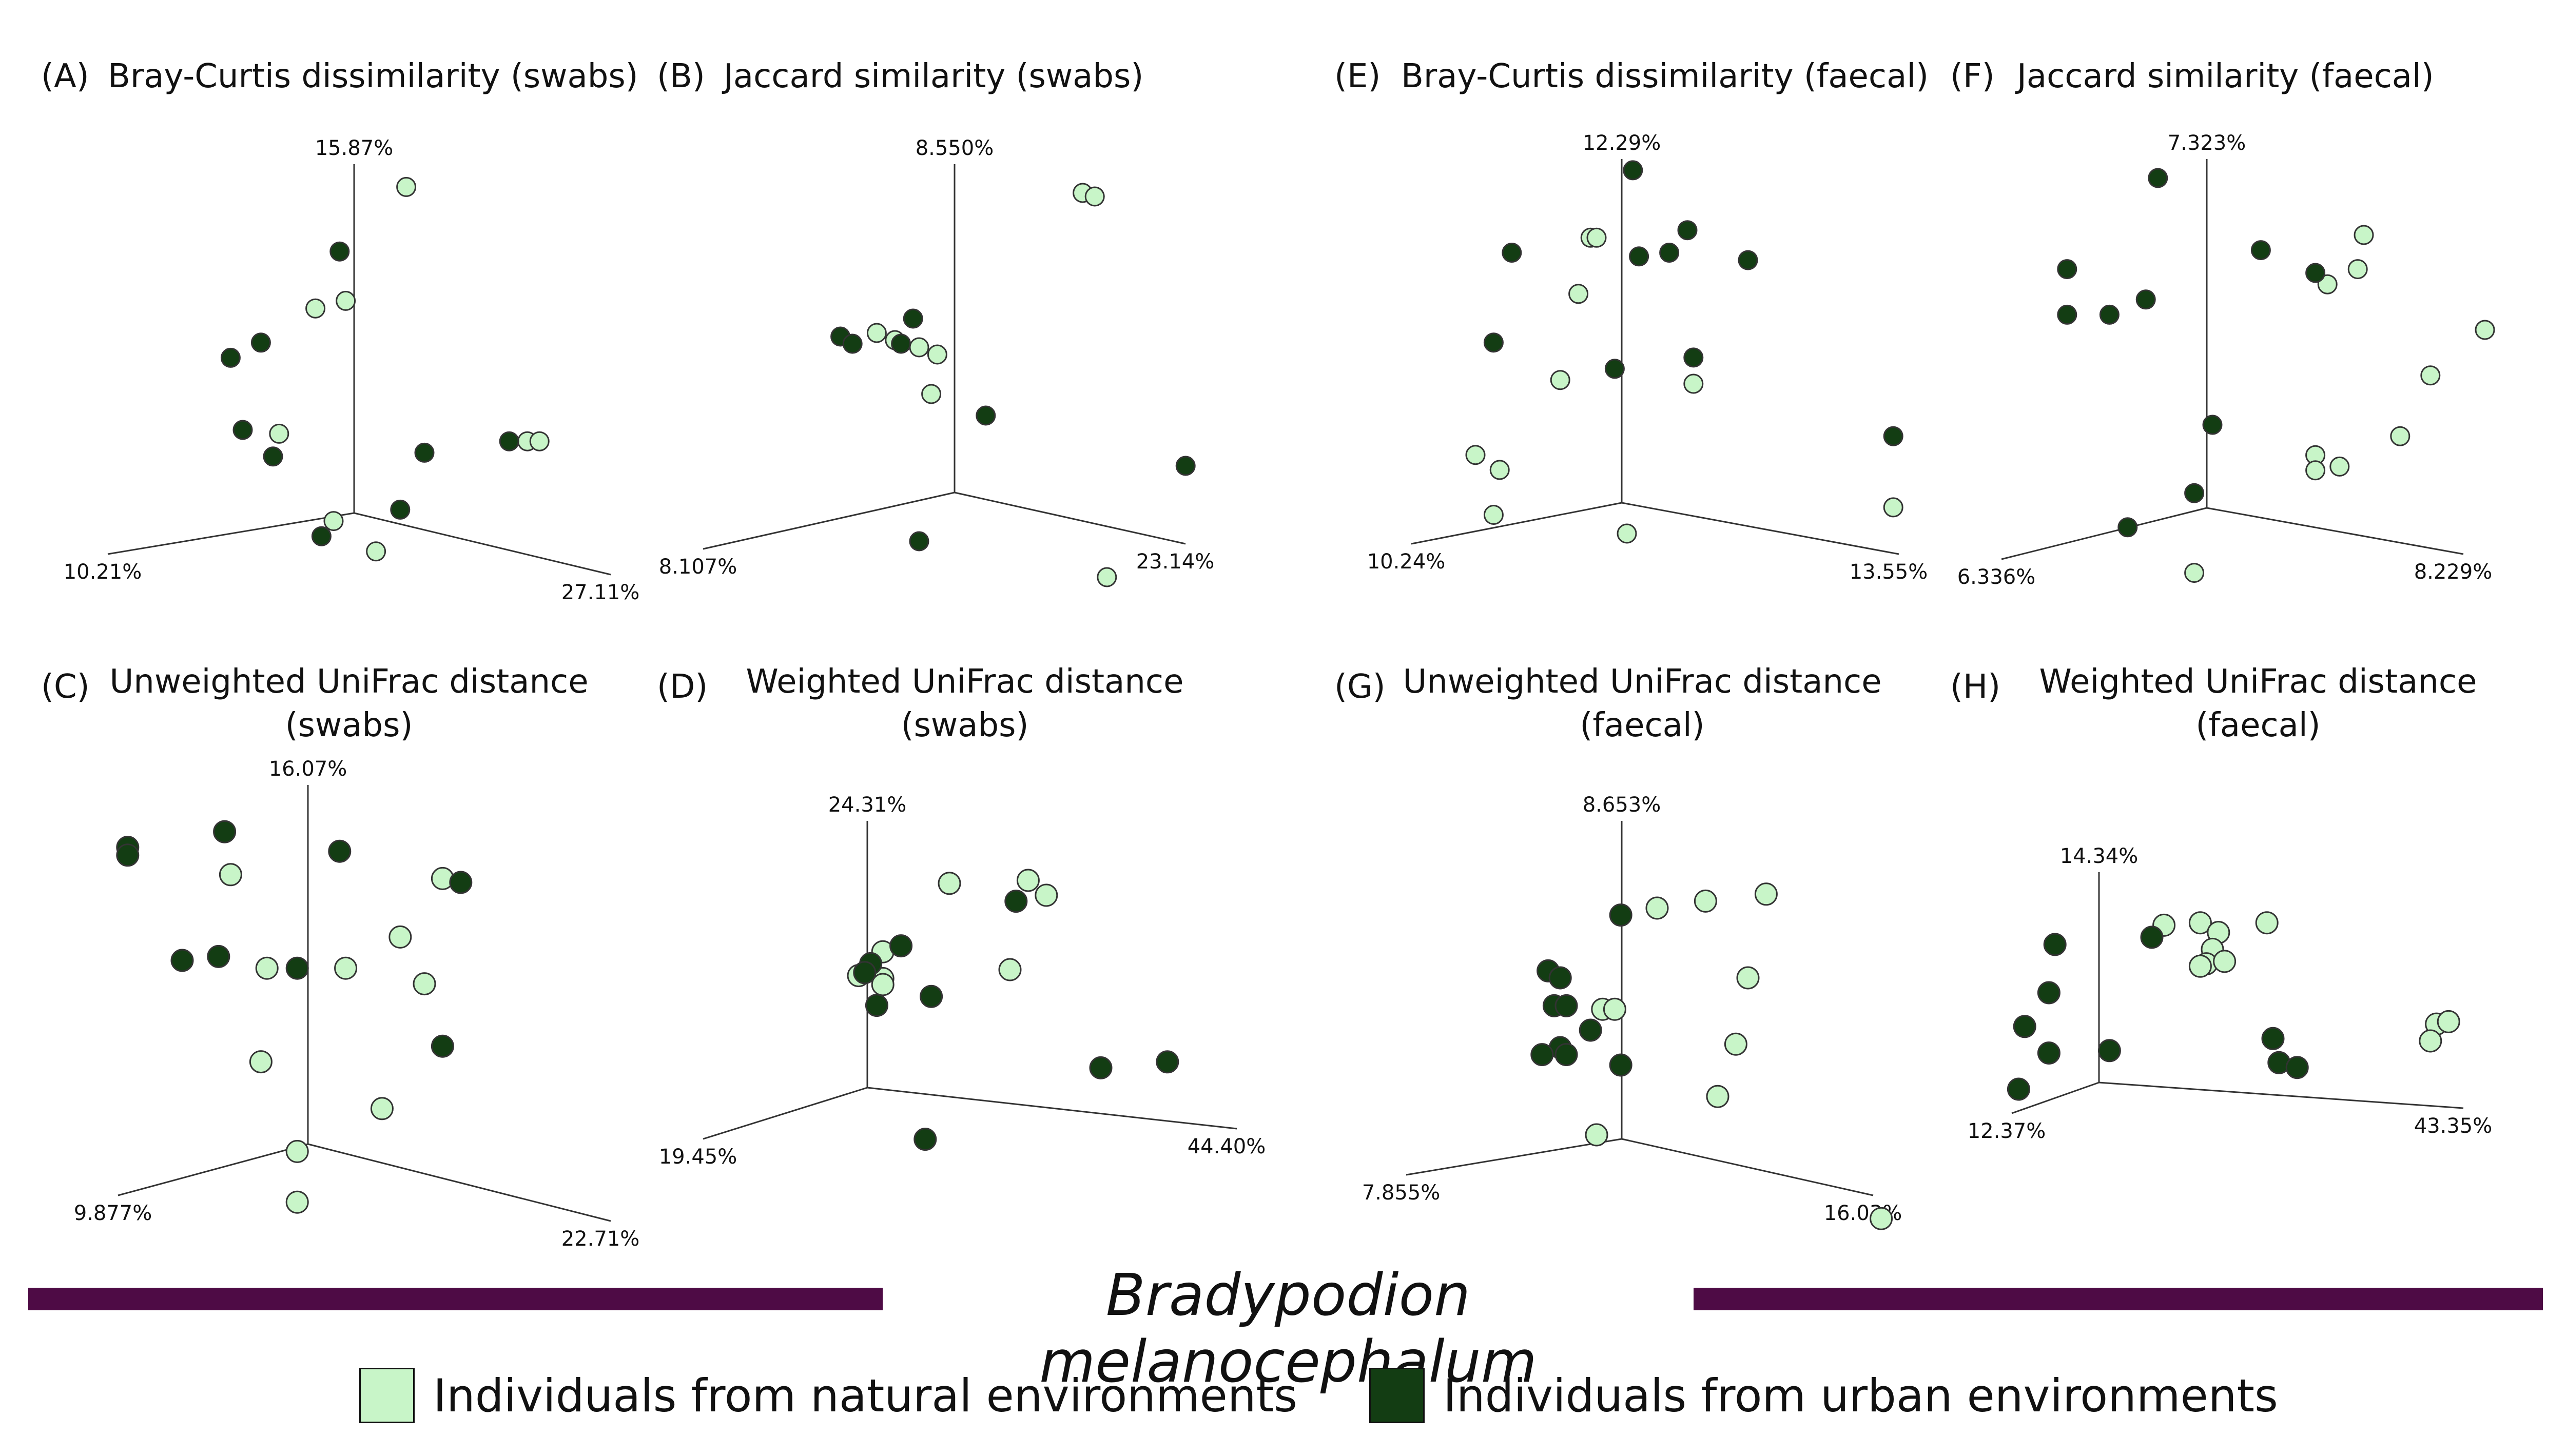  Describe the element at coordinates (1622, 143) in the screenshot. I see `axis-label-top: 12.29%` at that location.